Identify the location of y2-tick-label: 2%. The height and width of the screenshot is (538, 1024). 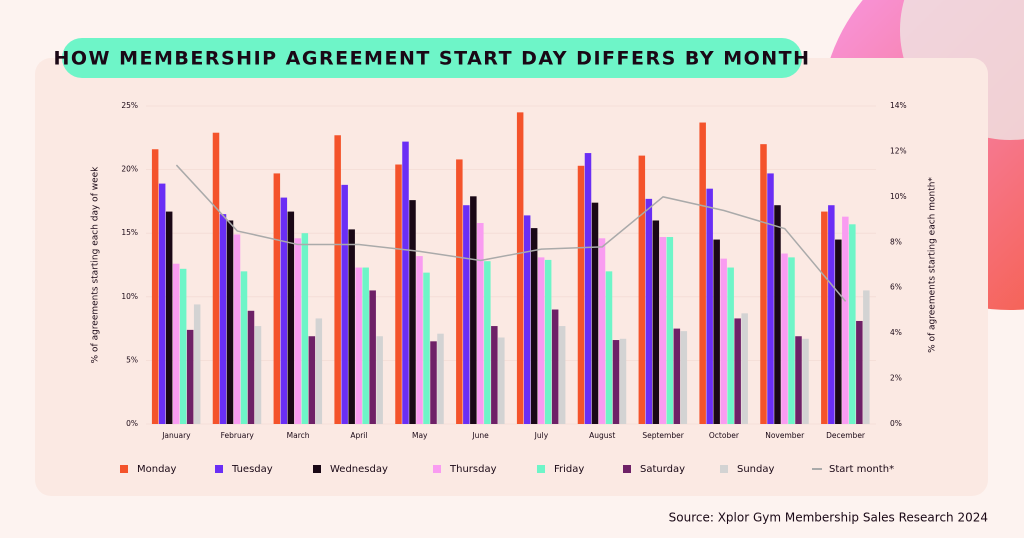
(896, 378).